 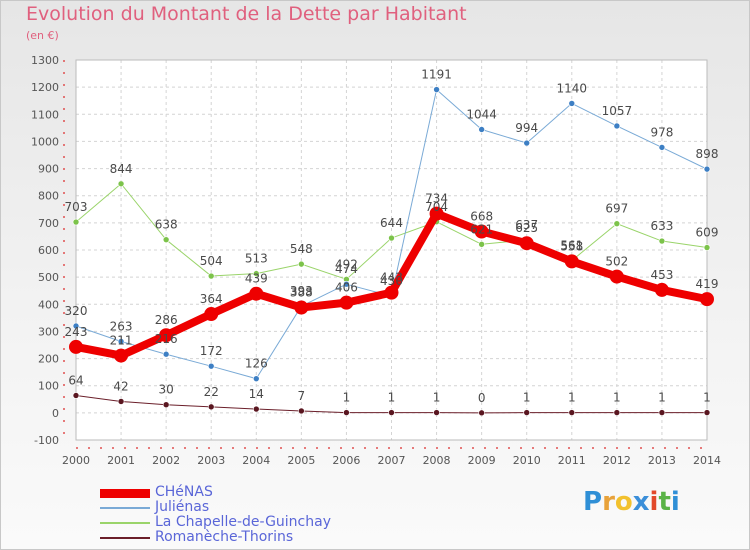 What do you see at coordinates (48, 169) in the screenshot?
I see `y-tick-label: 900` at bounding box center [48, 169].